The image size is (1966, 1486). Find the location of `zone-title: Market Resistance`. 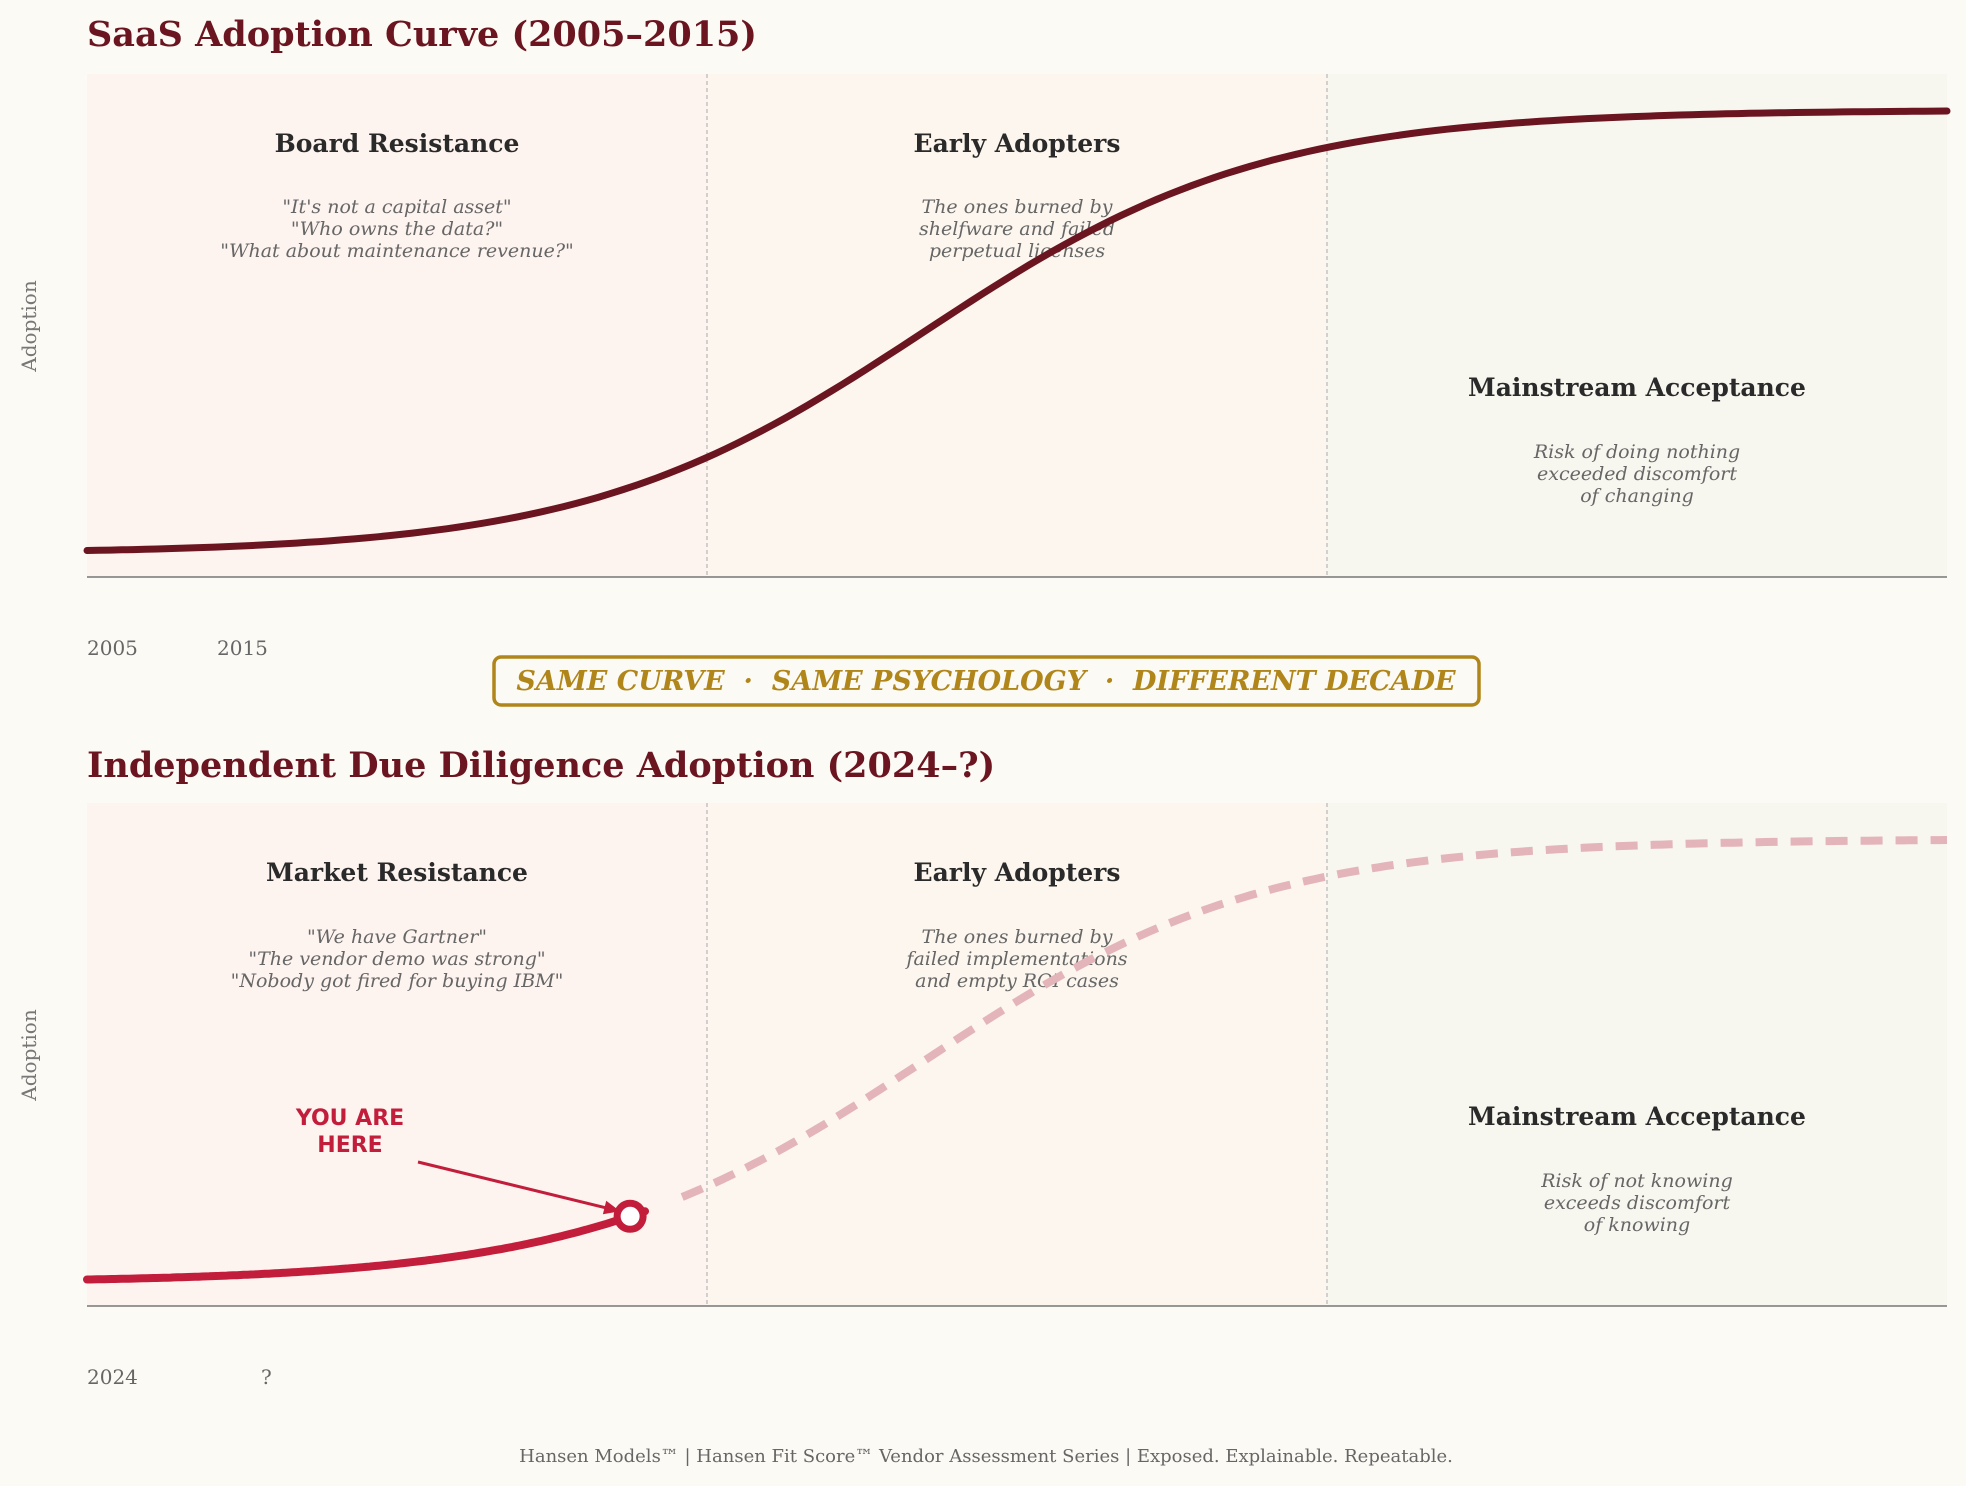

zone-title: Market Resistance is located at coordinates (397, 872).